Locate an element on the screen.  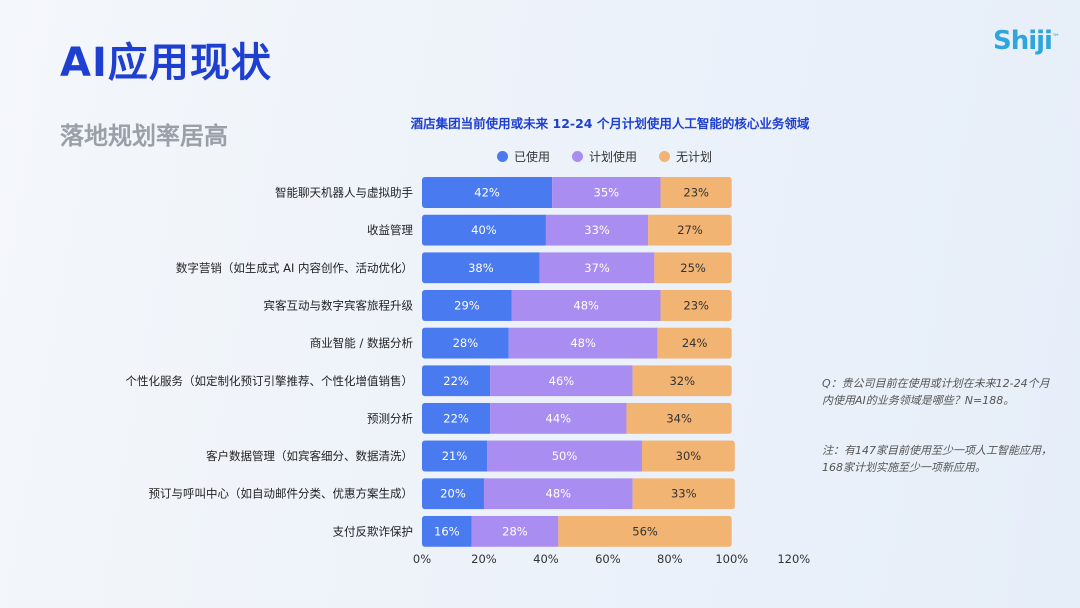
x-tick-label: 20% is located at coordinates (484, 559).